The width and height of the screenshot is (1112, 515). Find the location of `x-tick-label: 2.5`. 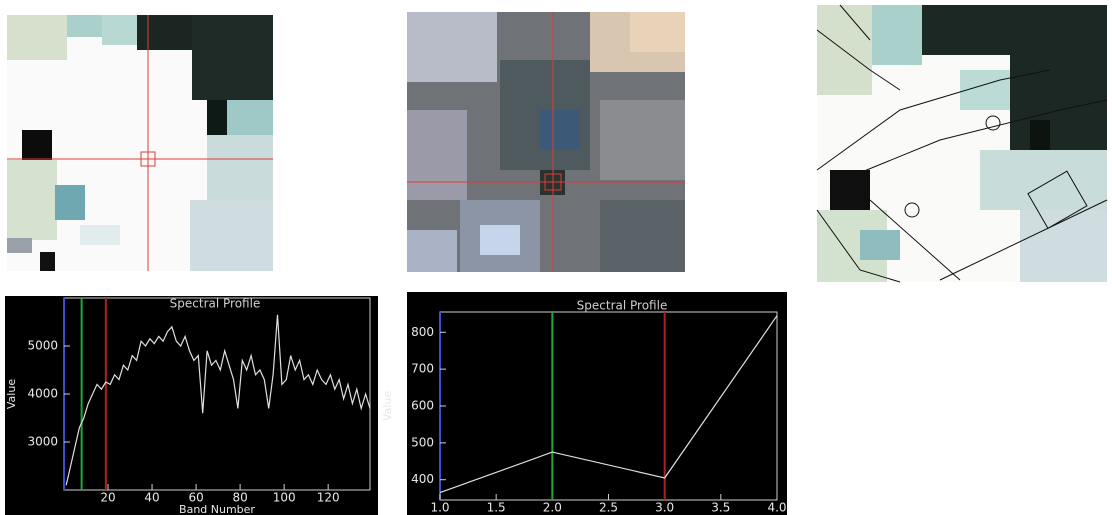

x-tick-label: 2.5 is located at coordinates (608, 508).